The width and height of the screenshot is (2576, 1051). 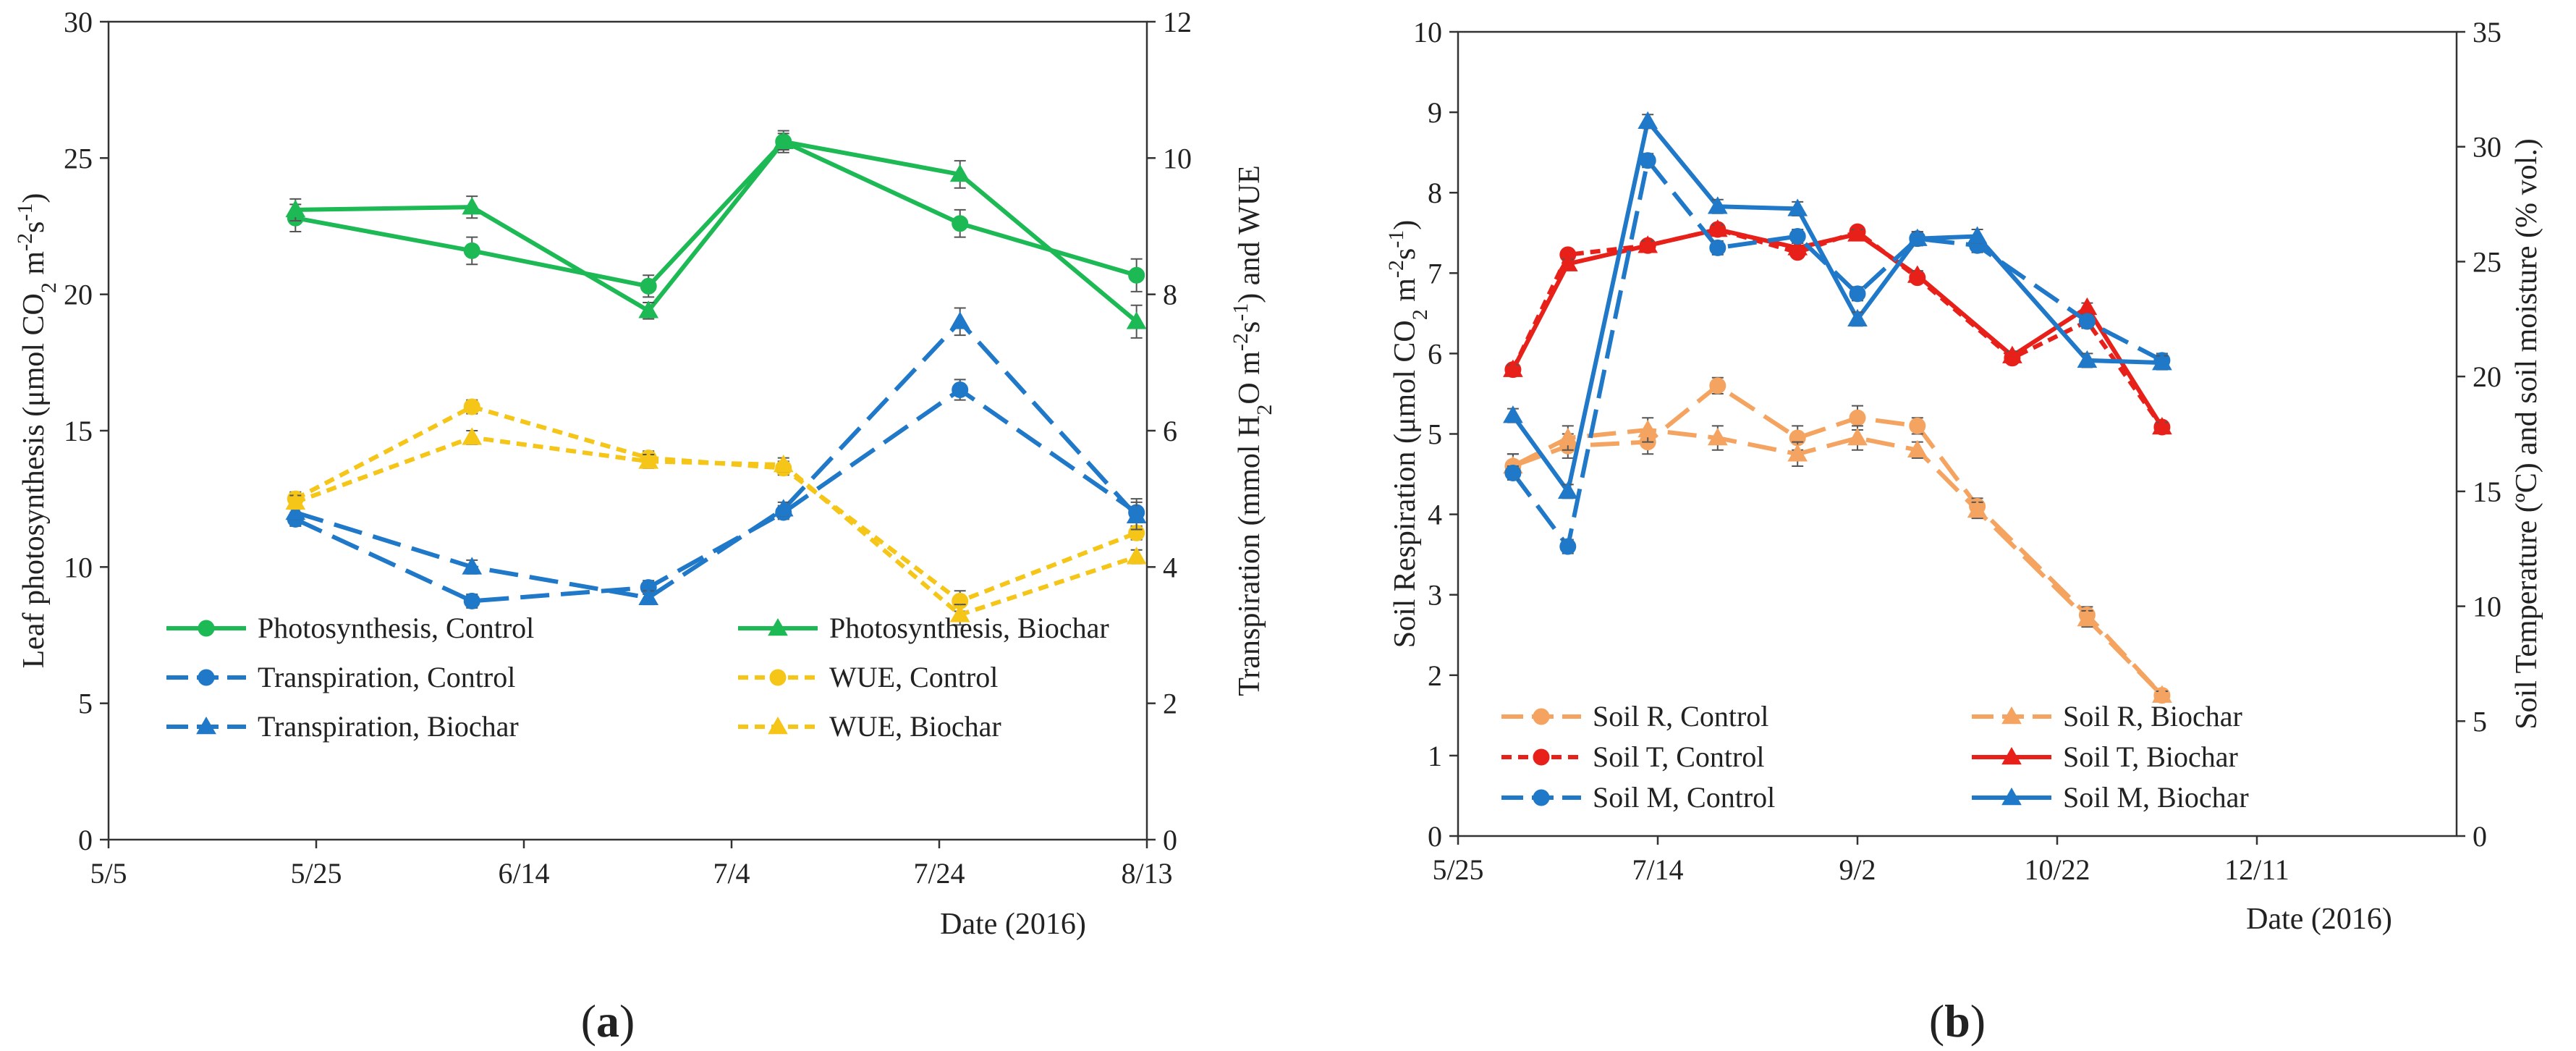 What do you see at coordinates (1457, 869) in the screenshot?
I see `x-tick-label: 5/25` at bounding box center [1457, 869].